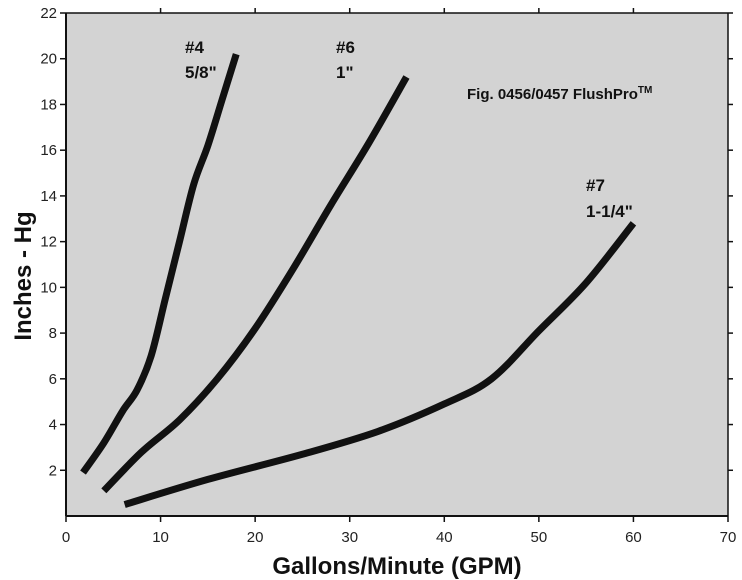  Describe the element at coordinates (48, 150) in the screenshot. I see `y-tick-label: 16` at that location.